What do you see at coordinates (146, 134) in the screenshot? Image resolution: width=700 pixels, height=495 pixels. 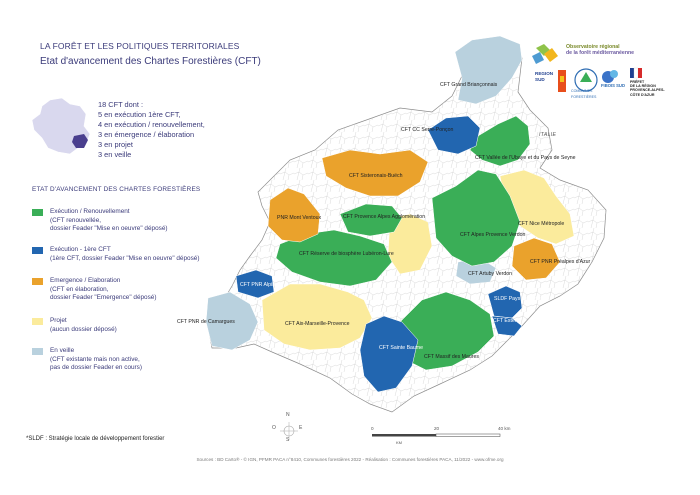 I see `summary-line: 3 en émergence / élaboration` at bounding box center [146, 134].